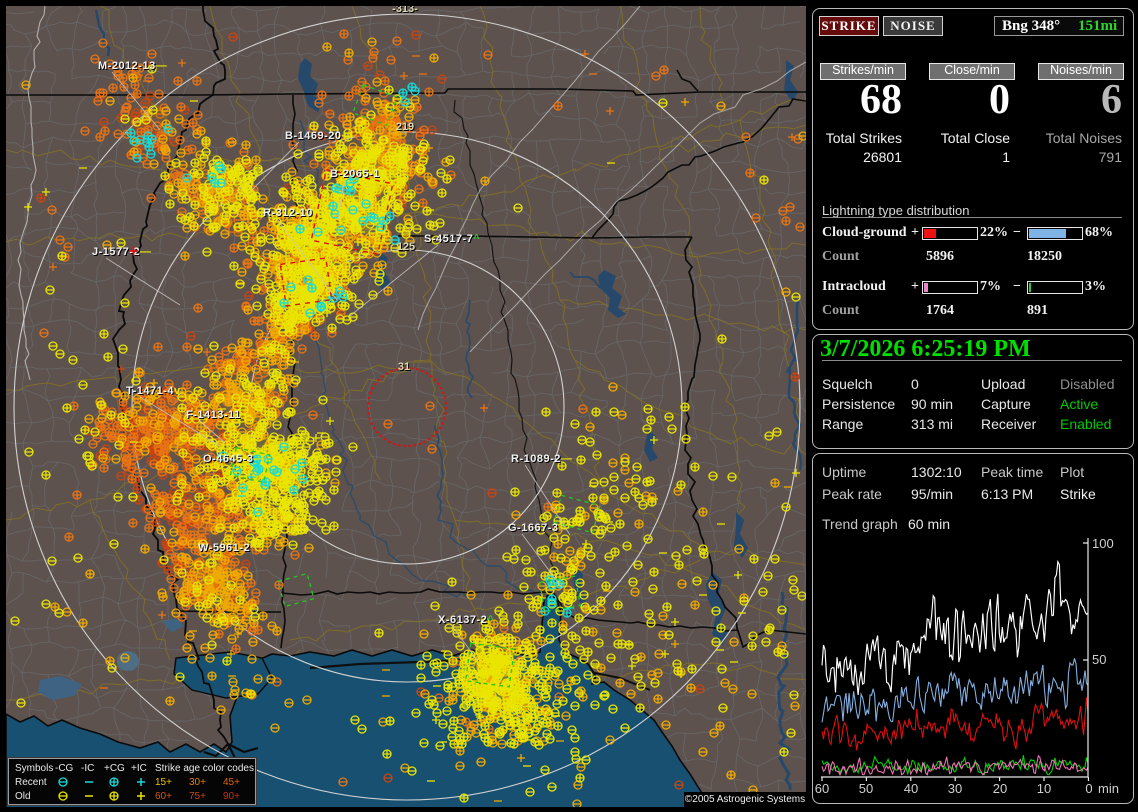  I want to click on svg-text: X-6137-2, so click(463, 621).